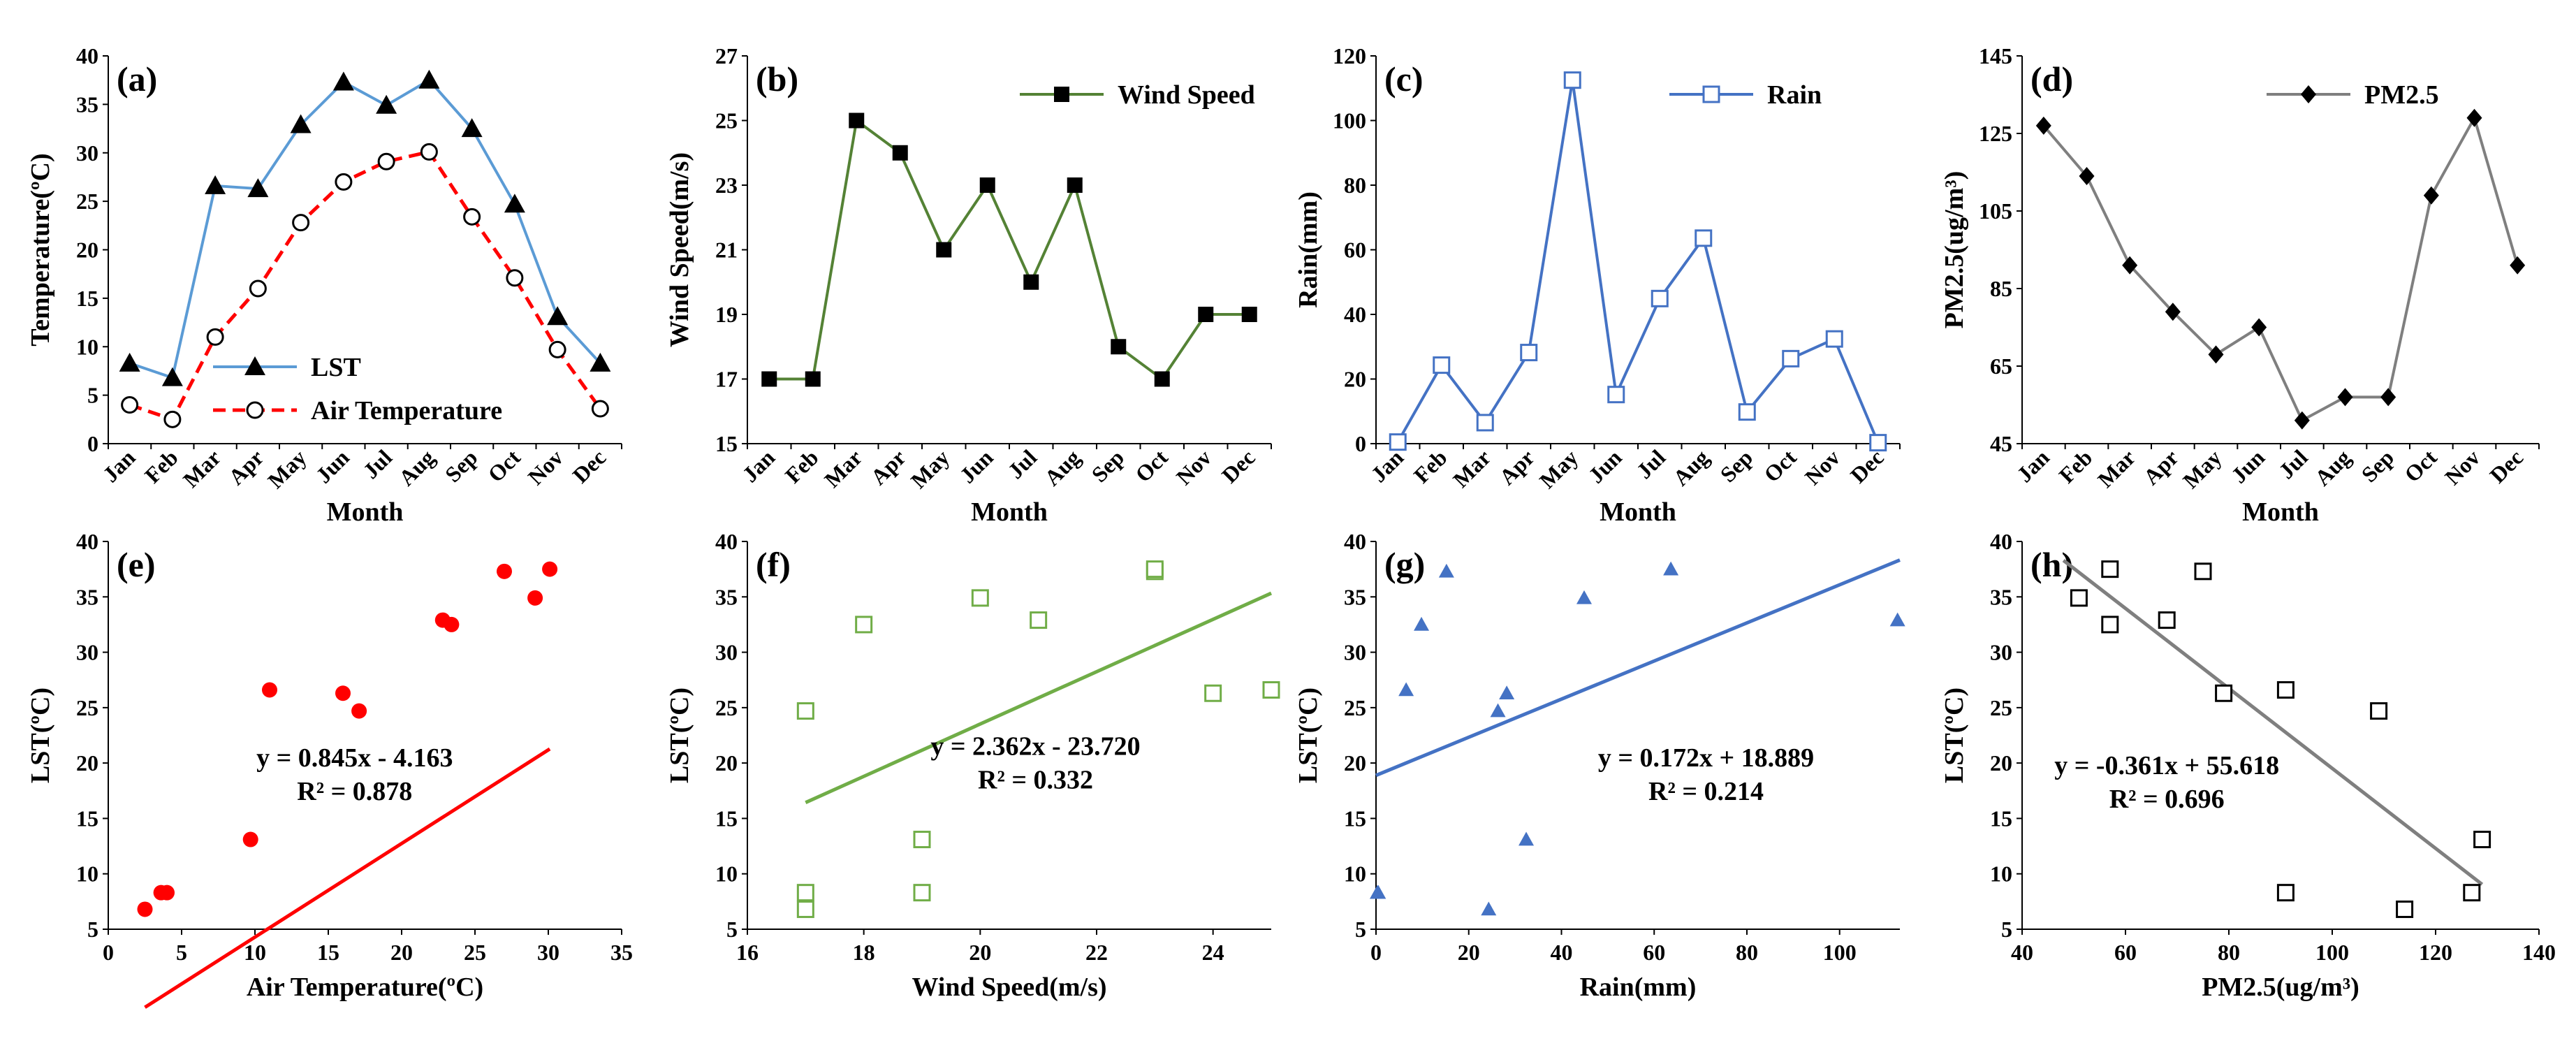 The image size is (2576, 1041). Describe the element at coordinates (1009, 249) in the screenshot. I see `series-line-wind-speed` at that location.